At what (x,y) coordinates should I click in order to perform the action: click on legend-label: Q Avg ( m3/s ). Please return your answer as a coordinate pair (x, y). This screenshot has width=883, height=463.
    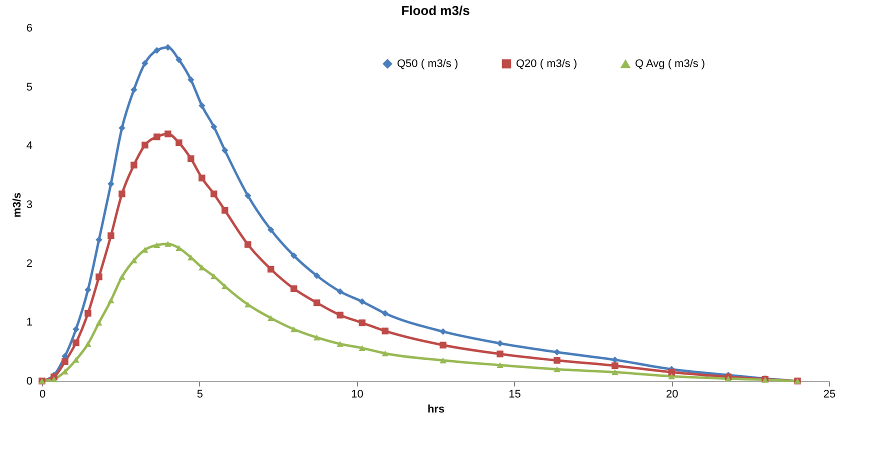
    Looking at the image, I should click on (670, 64).